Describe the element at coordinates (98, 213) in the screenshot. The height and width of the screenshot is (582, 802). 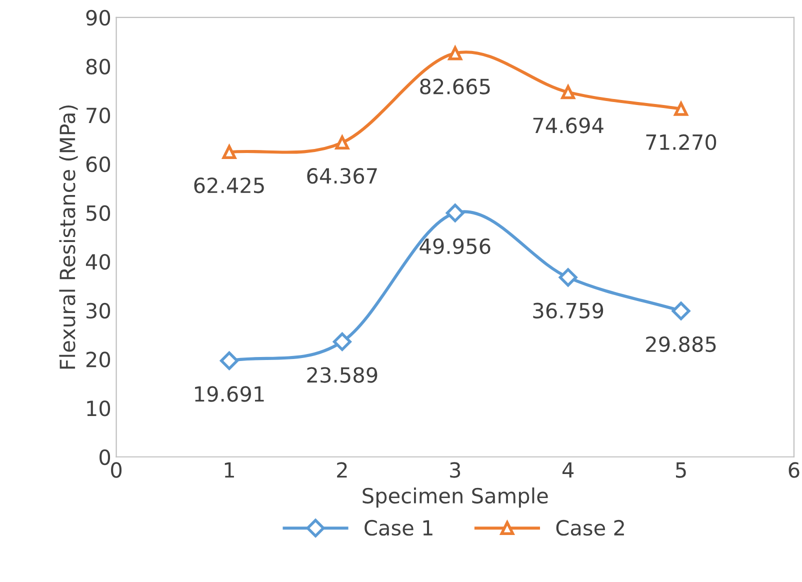
I see `y-tick-label: 50` at that location.